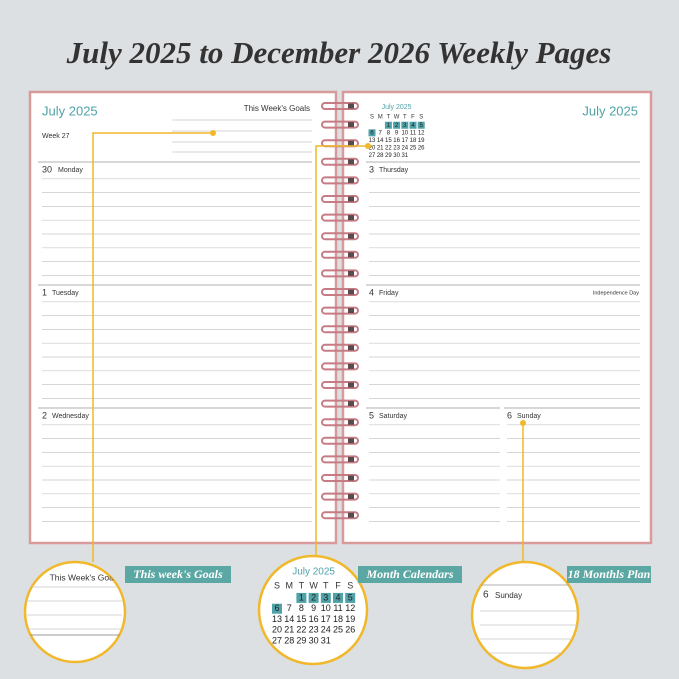 The height and width of the screenshot is (679, 679). Describe the element at coordinates (389, 133) in the screenshot. I see `calendar-day: 8` at that location.